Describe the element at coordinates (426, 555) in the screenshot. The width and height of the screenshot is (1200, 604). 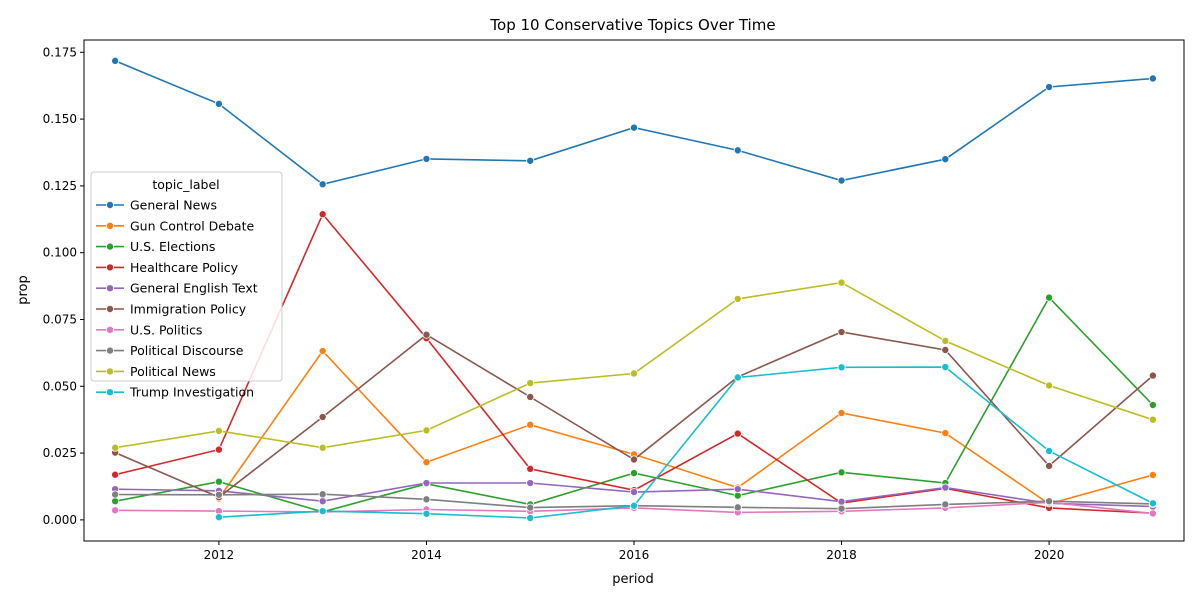
I see `x-tick-label: 2014` at that location.